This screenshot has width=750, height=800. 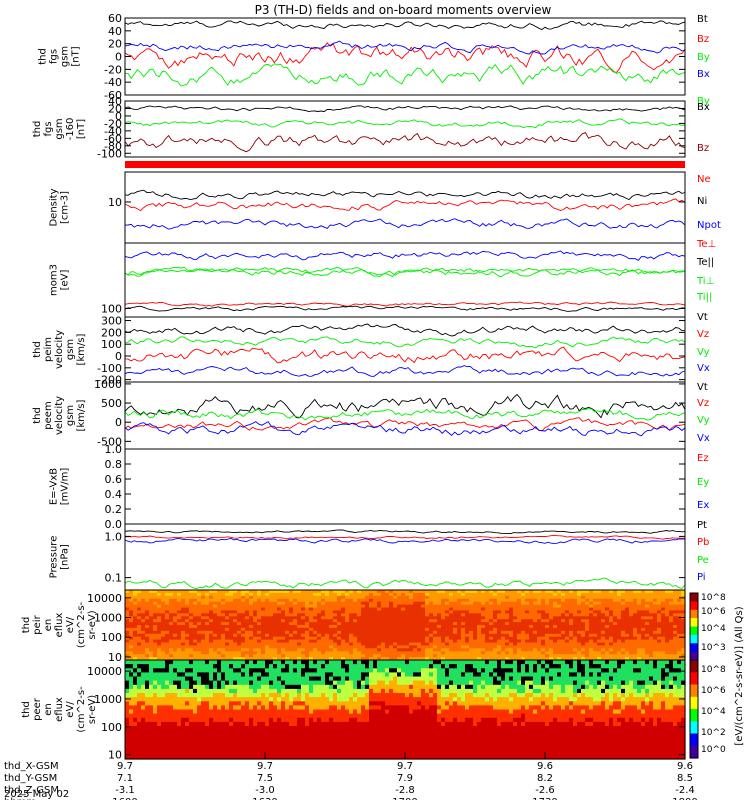 What do you see at coordinates (703, 403) in the screenshot?
I see `legend-Vz: Vz` at bounding box center [703, 403].